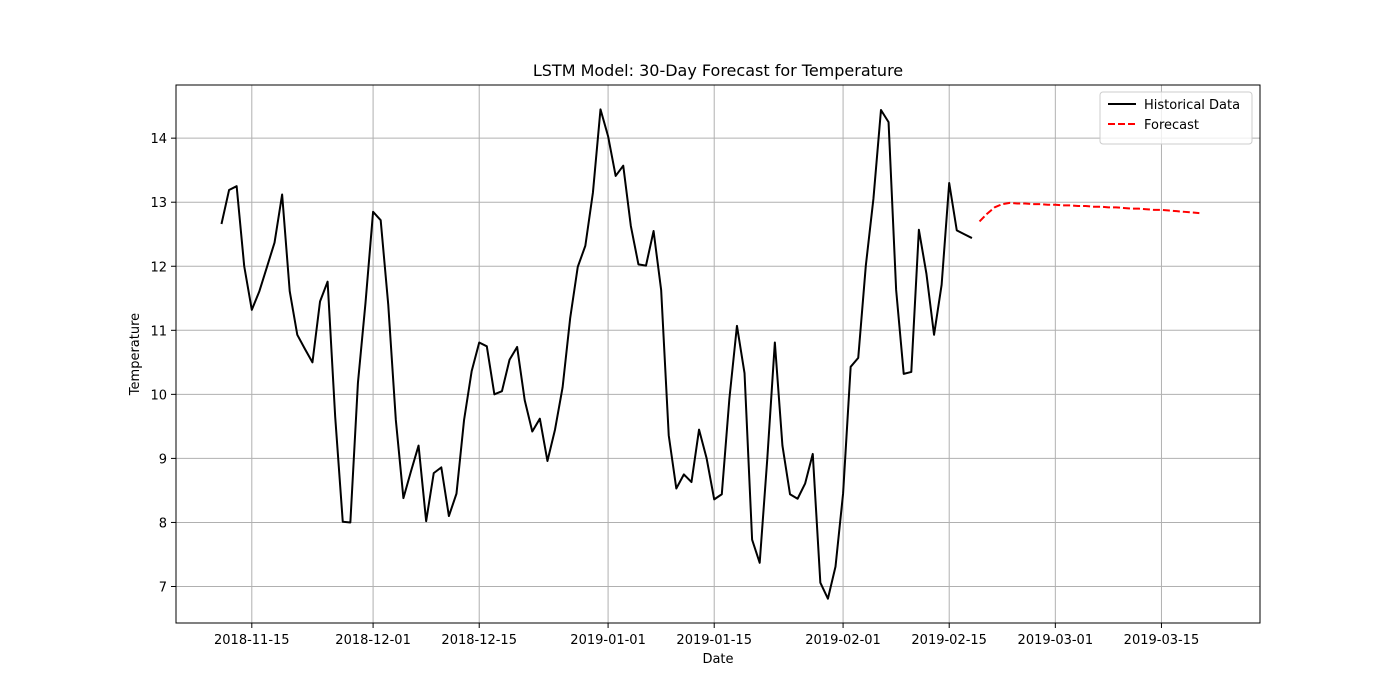  I want to click on x-tick-label: 2018-11-15, so click(252, 640).